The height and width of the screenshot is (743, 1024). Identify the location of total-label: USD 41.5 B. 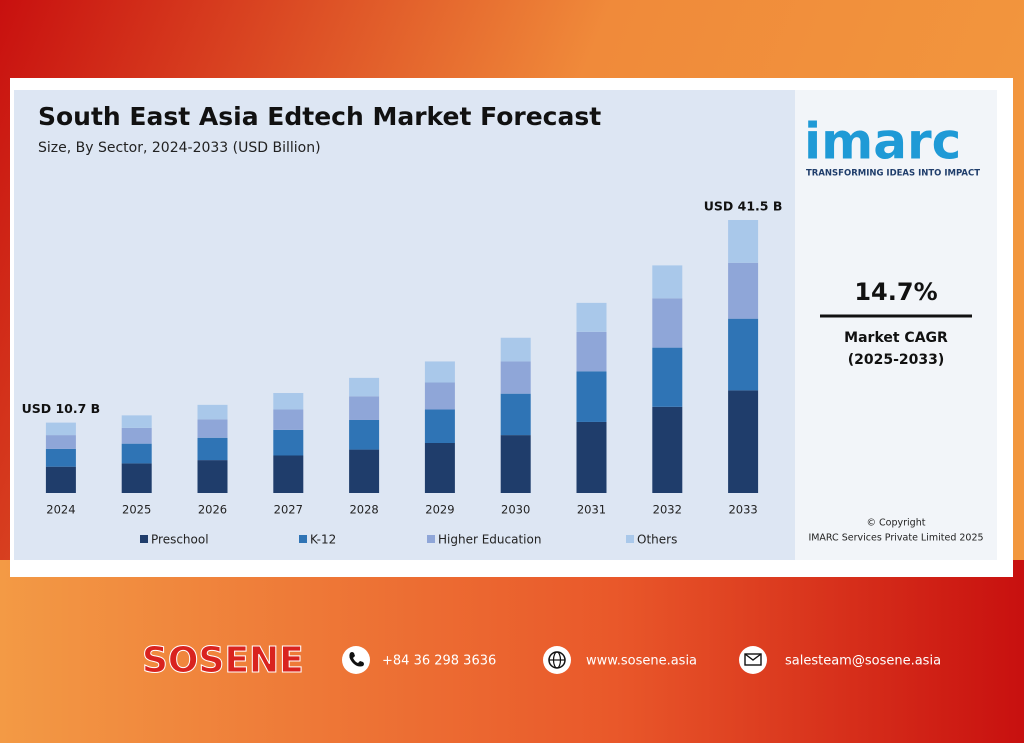
(743, 206).